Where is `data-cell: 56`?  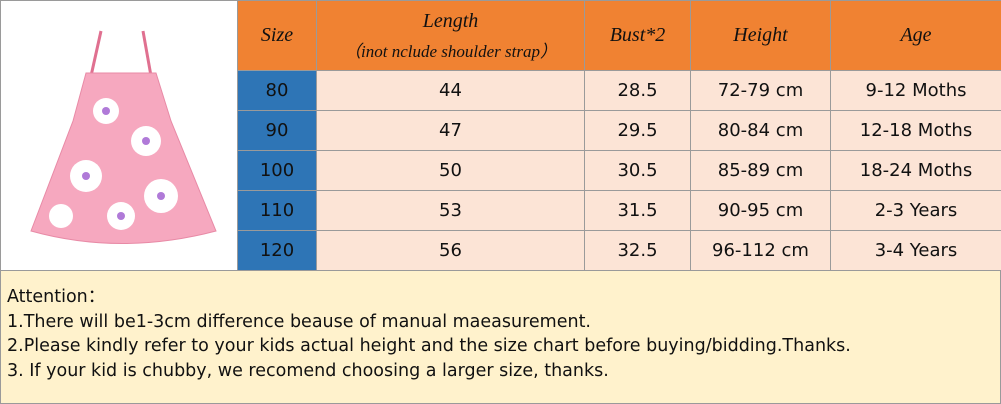
data-cell: 56 is located at coordinates (450, 250).